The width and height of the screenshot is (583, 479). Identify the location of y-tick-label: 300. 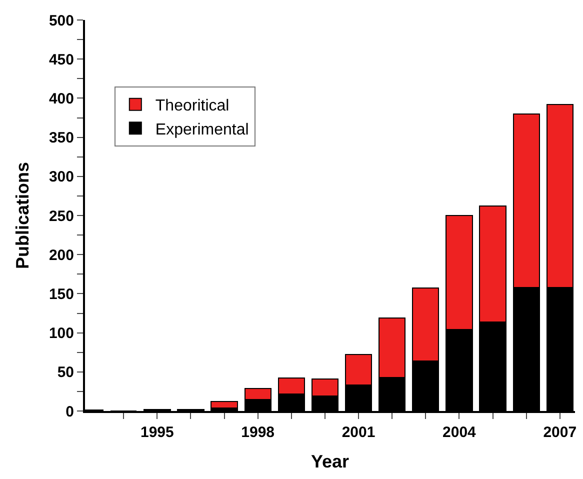
(61, 177).